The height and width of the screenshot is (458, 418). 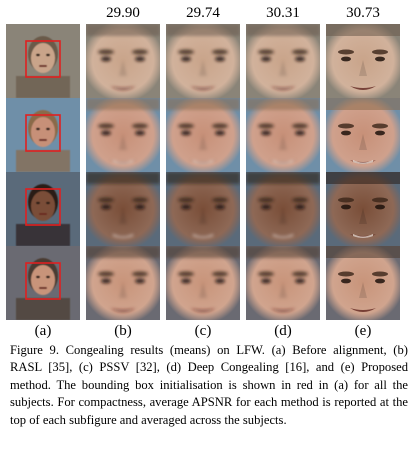 I want to click on apsnr-score-pssv: 29.74, so click(x=203, y=13).